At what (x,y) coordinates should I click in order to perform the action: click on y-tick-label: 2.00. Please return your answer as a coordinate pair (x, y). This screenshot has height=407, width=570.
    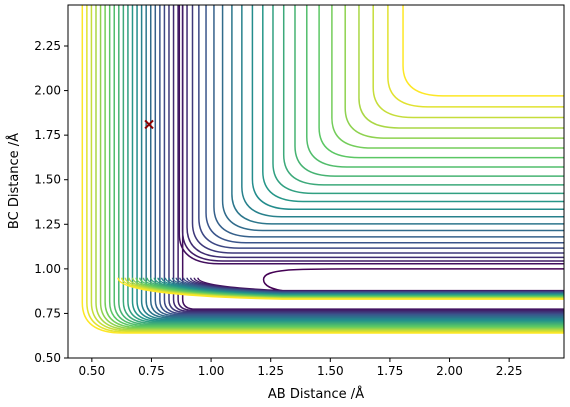
    Looking at the image, I should click on (47, 91).